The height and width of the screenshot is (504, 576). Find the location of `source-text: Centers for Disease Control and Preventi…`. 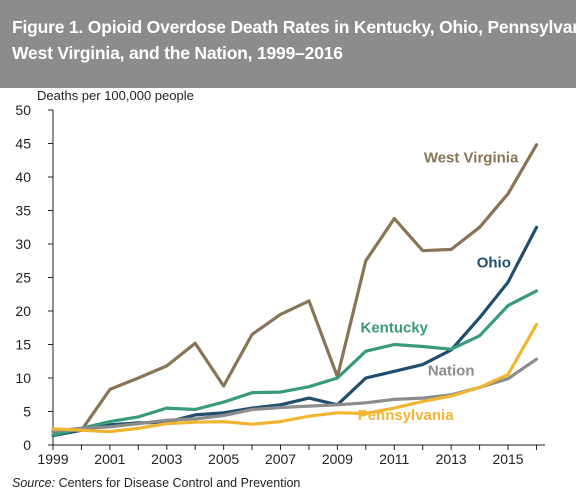

source-text: Centers for Disease Control and Preventi… is located at coordinates (179, 483).